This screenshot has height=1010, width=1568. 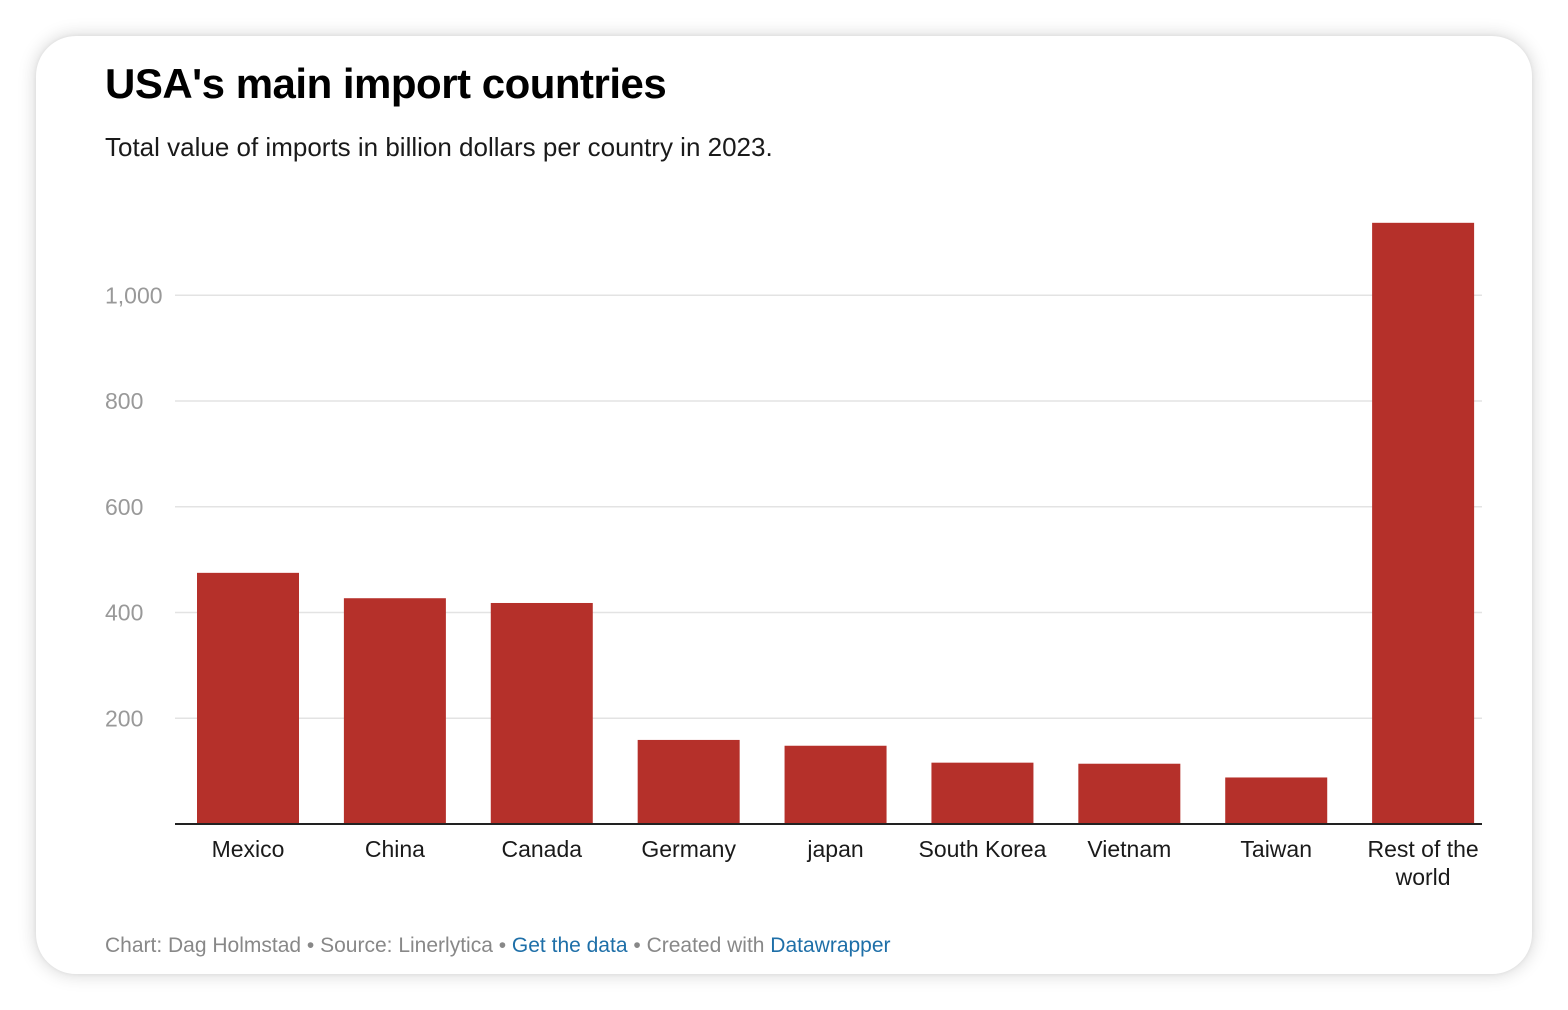 I want to click on bar-china, so click(x=394, y=711).